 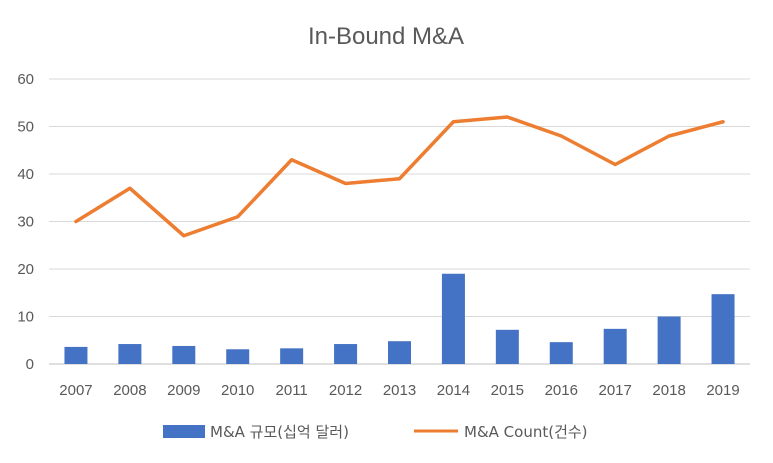 What do you see at coordinates (184, 431) in the screenshot?
I see `legend-bar-swatch` at bounding box center [184, 431].